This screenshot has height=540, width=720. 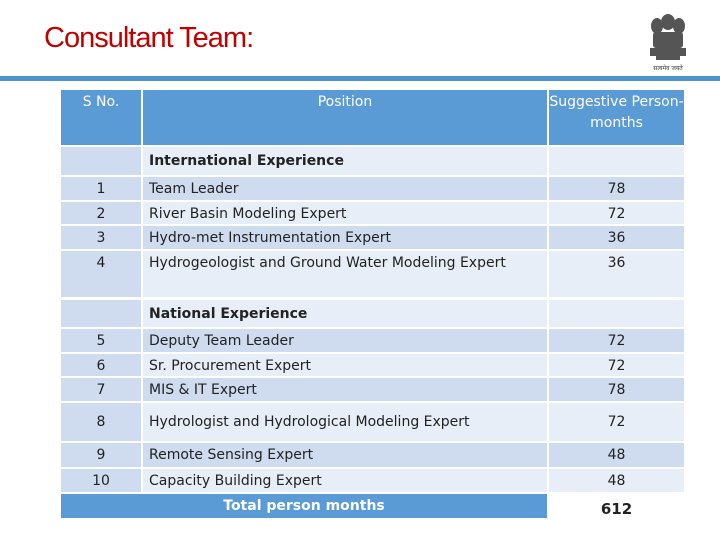 I want to click on emblem-caption: सत्यमेव जयते, so click(x=668, y=68).